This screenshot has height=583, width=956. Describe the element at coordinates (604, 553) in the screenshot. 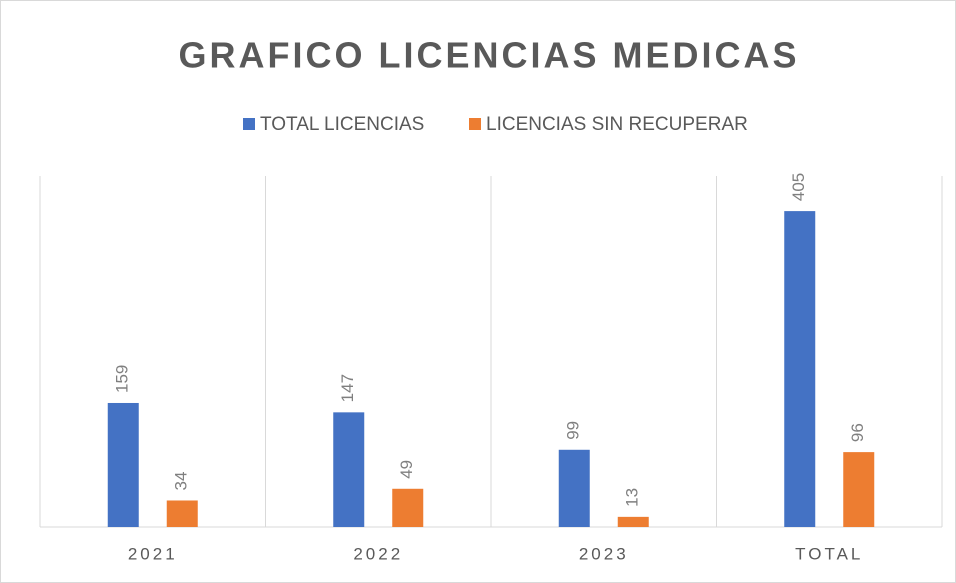

I see `x-tick-label: 2023` at that location.